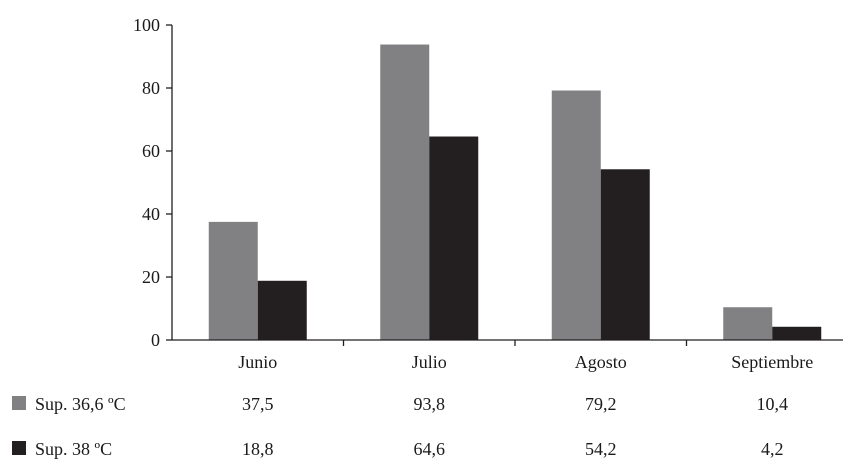 Image resolution: width=851 pixels, height=466 pixels. Describe the element at coordinates (258, 404) in the screenshot. I see `data-table-cell: 37,5` at that location.